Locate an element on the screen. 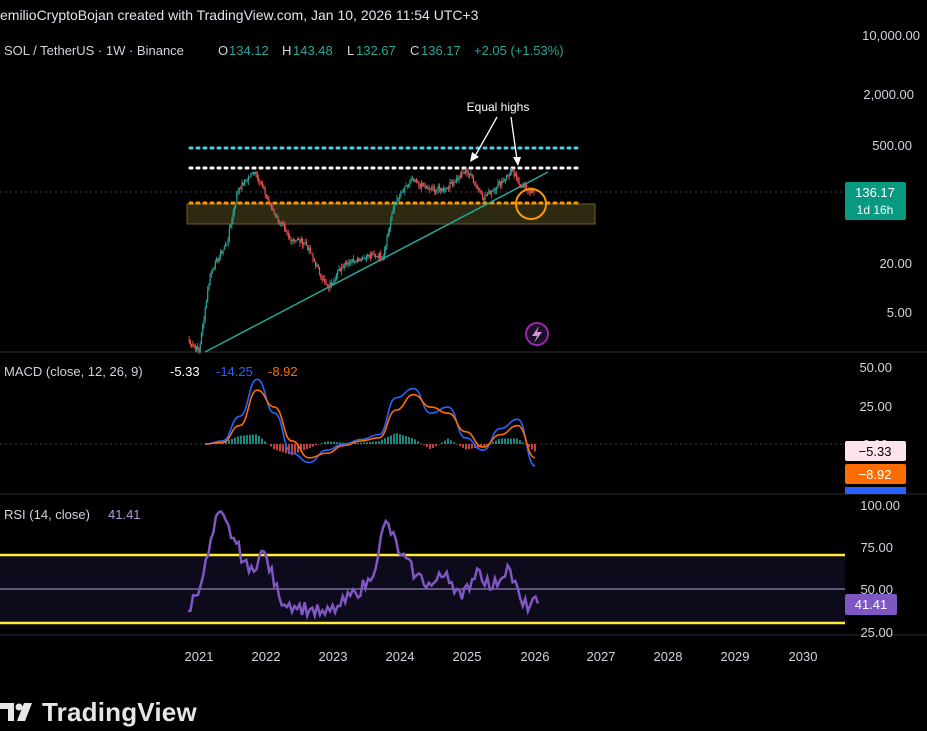 This screenshot has width=927, height=731. time-tick: 2027 is located at coordinates (601, 656).